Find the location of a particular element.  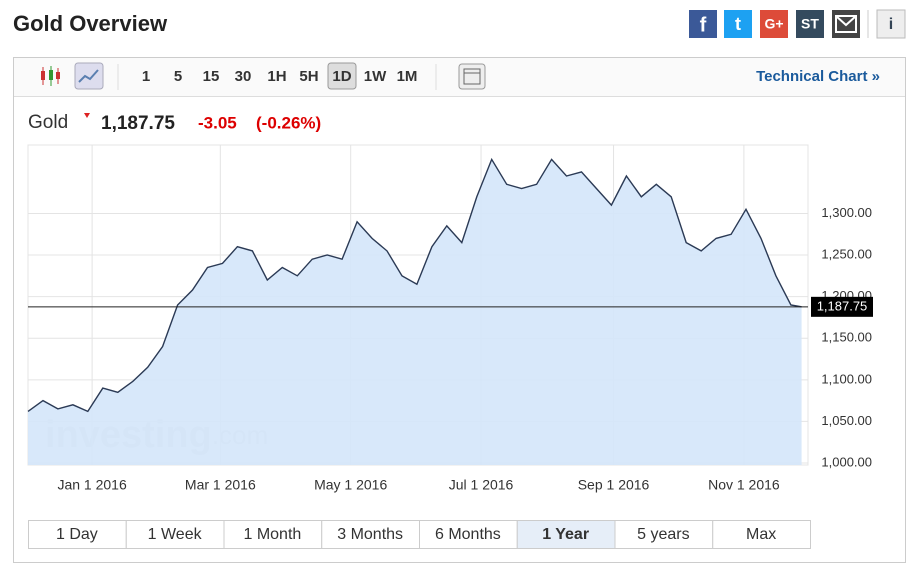

interval-button: 15 is located at coordinates (211, 76).